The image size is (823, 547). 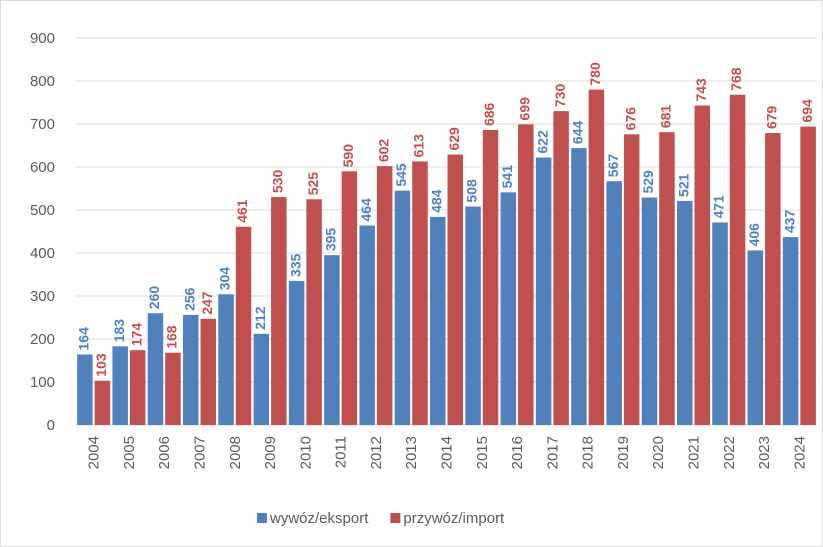 I want to click on value-label: 679, so click(x=772, y=117).